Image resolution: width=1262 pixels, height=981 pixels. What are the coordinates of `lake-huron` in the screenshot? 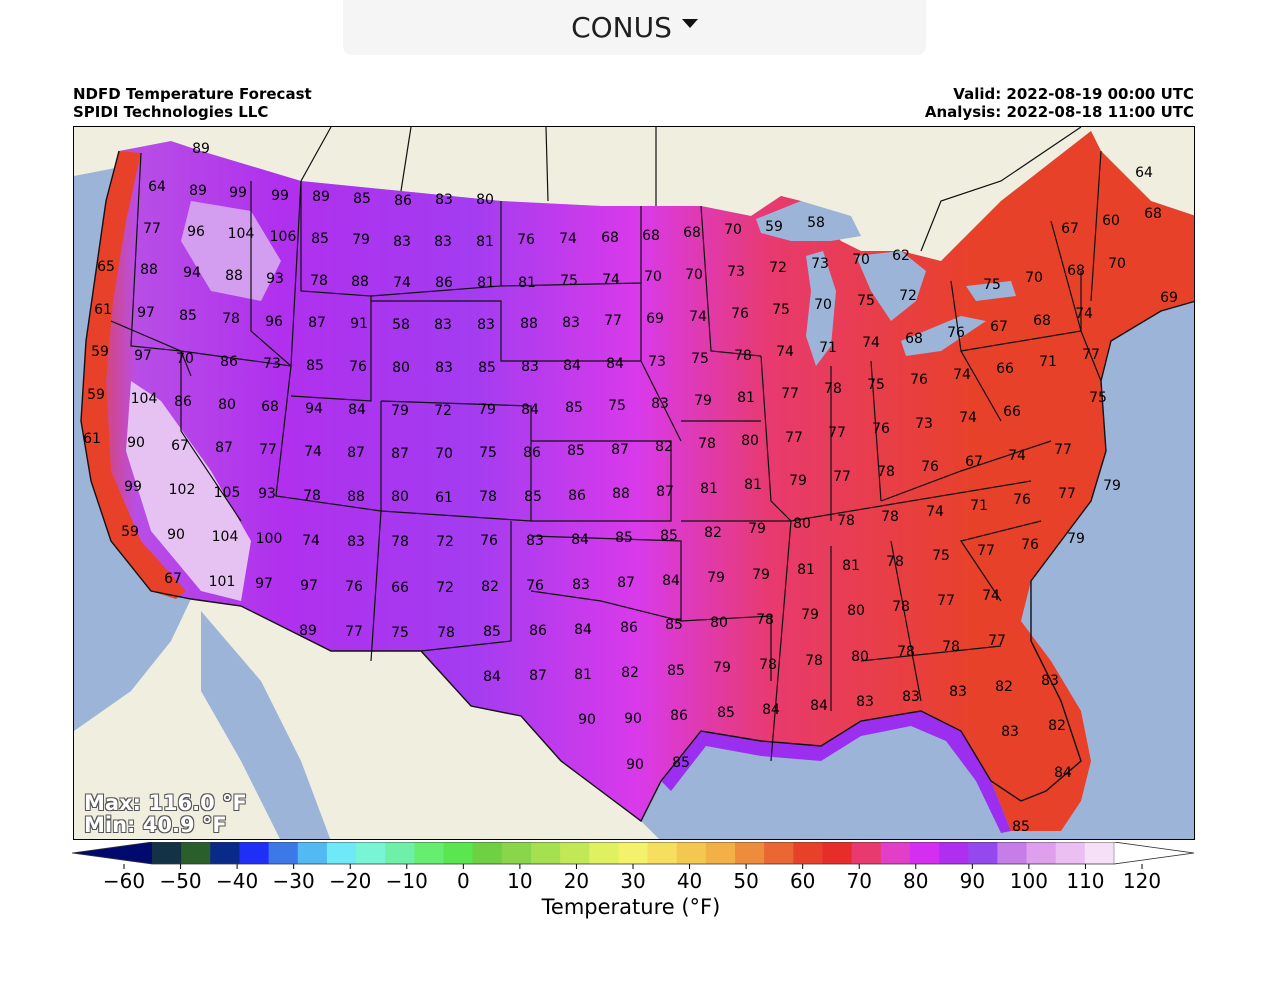 It's located at (891, 286).